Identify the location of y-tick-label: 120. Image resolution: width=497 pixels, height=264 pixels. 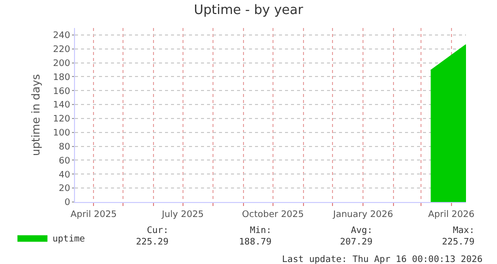
(61, 119).